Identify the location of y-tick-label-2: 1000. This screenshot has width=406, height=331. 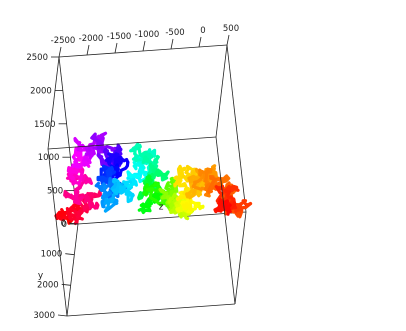
(52, 255).